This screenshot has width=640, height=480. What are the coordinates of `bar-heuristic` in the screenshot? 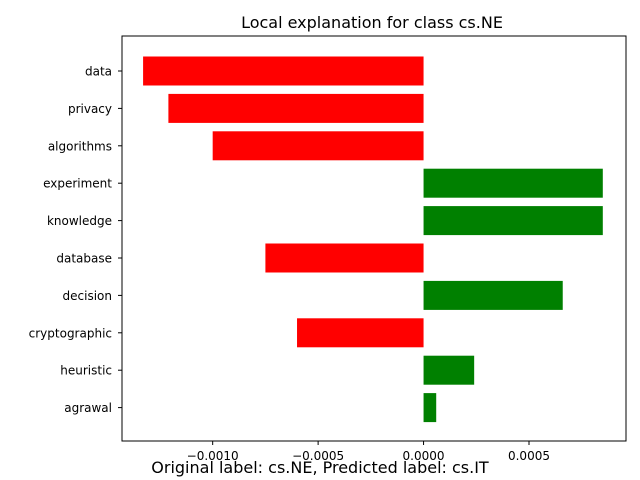 It's located at (449, 370).